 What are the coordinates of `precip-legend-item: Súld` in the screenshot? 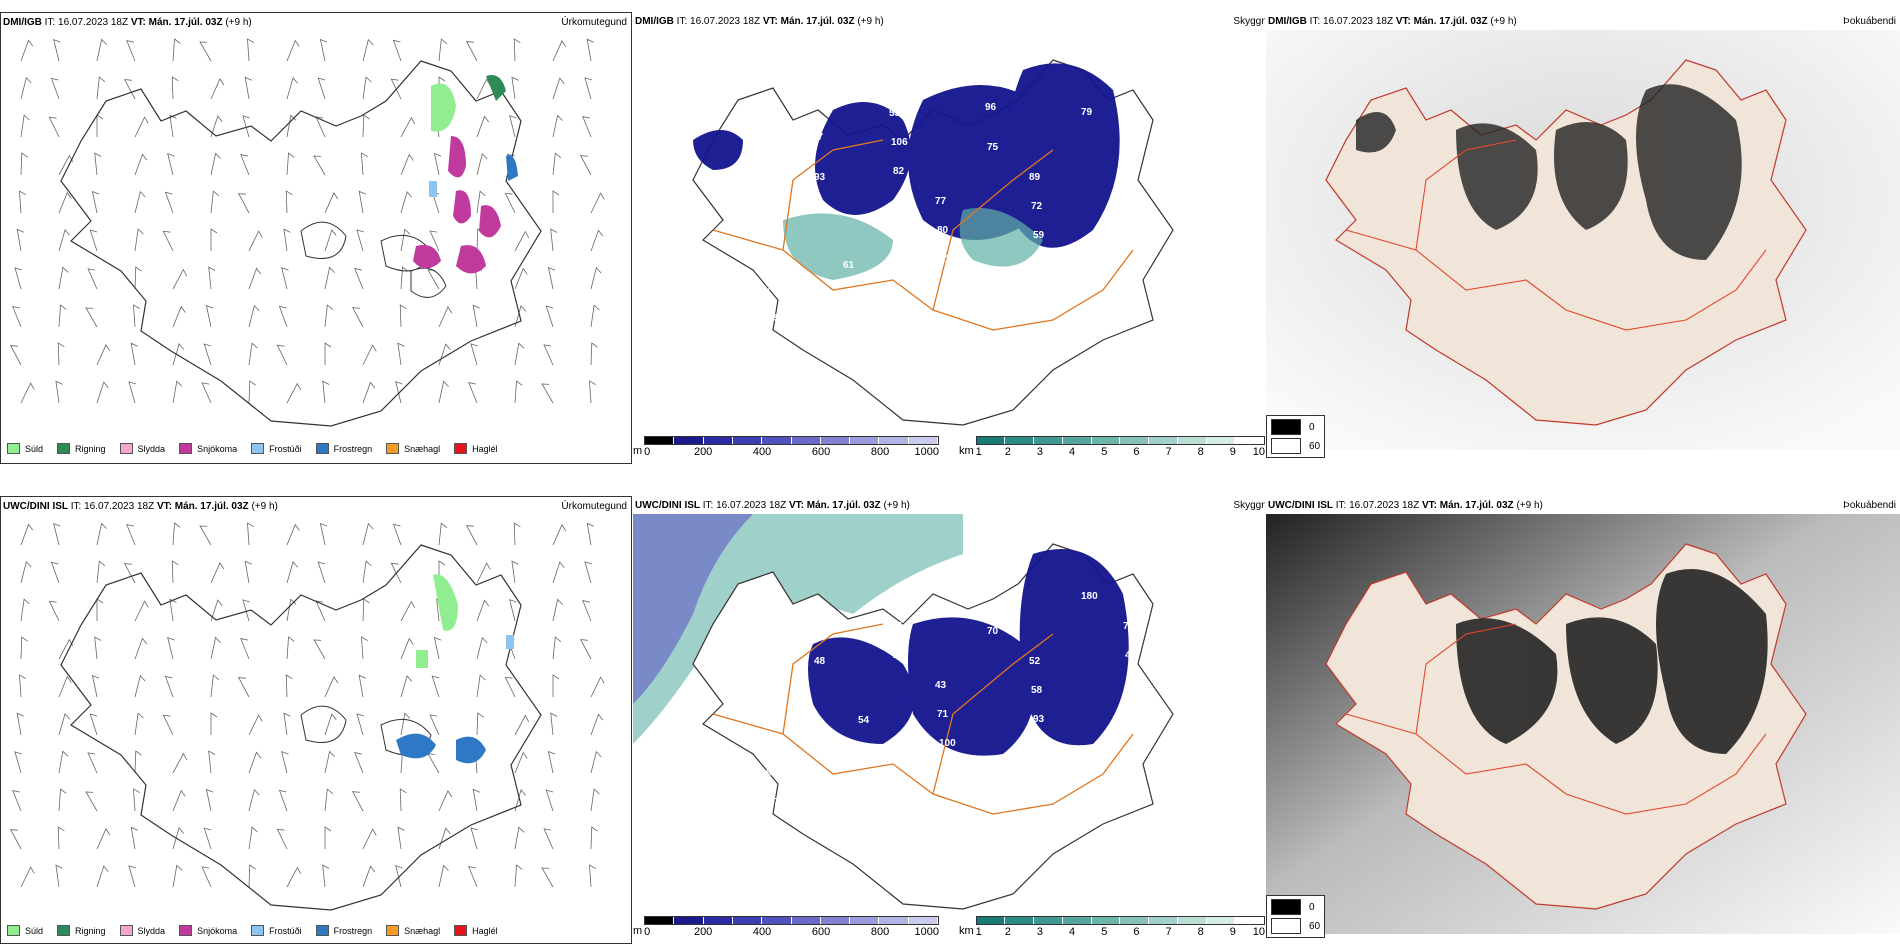 It's located at (25, 448).